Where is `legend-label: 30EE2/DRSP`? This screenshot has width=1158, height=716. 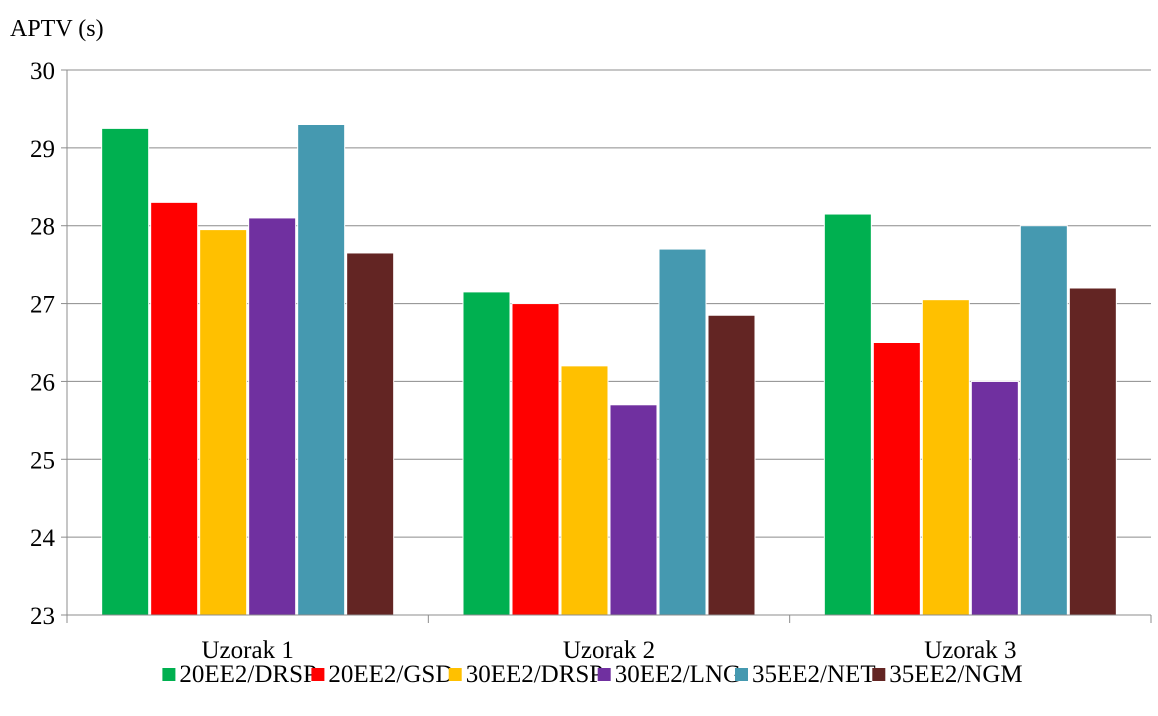
legend-label: 30EE2/DRSP is located at coordinates (535, 674).